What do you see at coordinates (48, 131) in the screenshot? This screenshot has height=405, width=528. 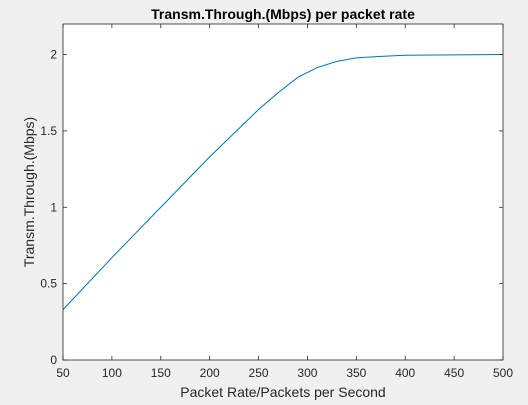 I see `y-tick-label: 1.5` at bounding box center [48, 131].